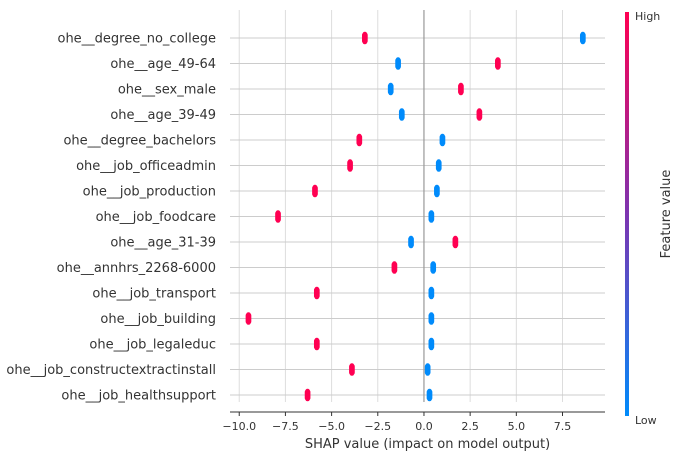  I want to click on feature-label: ohe__job_officeadmin, so click(146, 166).